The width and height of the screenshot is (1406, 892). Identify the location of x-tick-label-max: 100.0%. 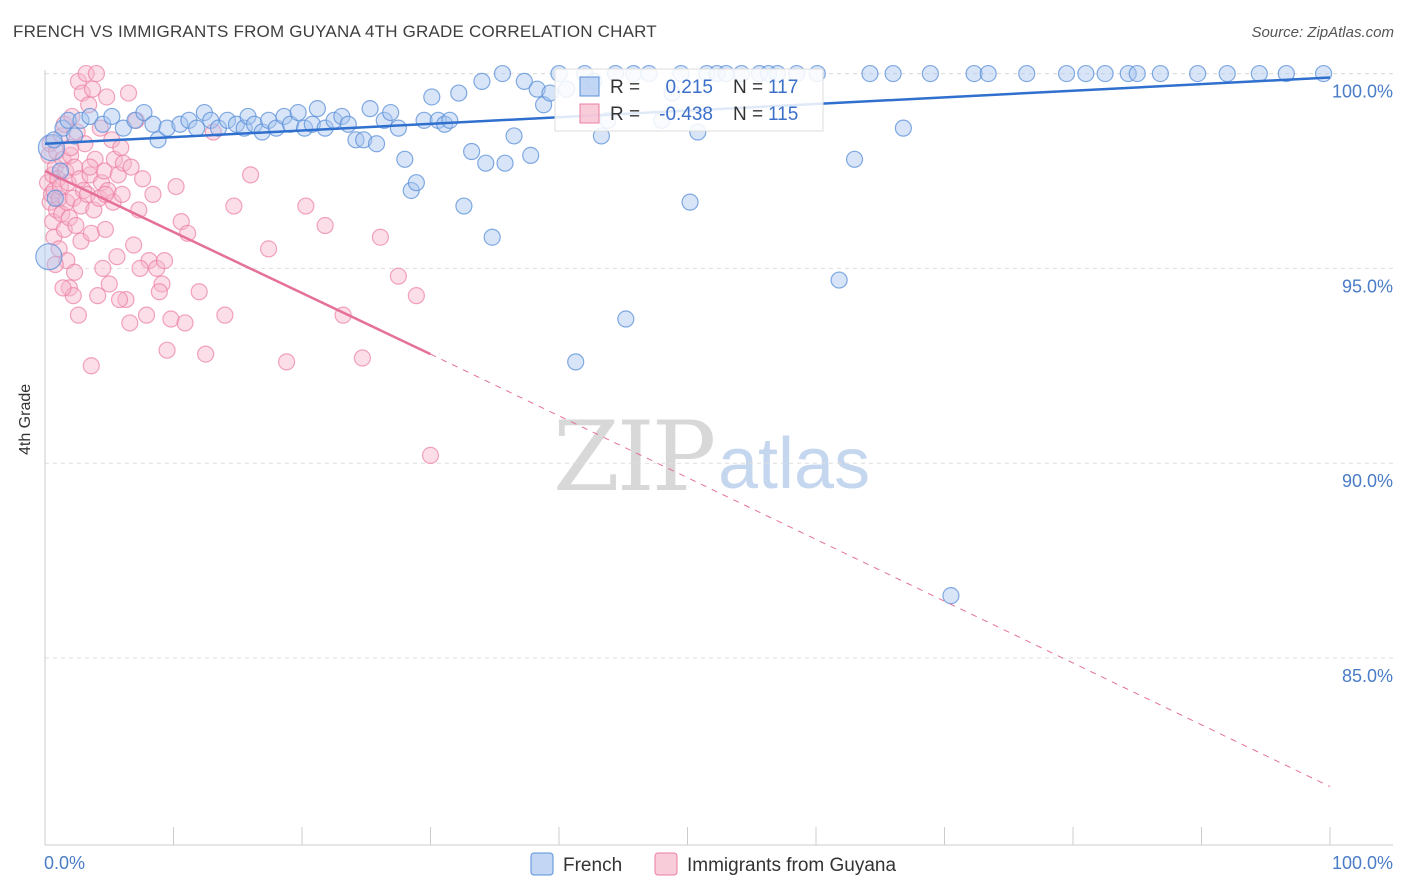
(1362, 863).